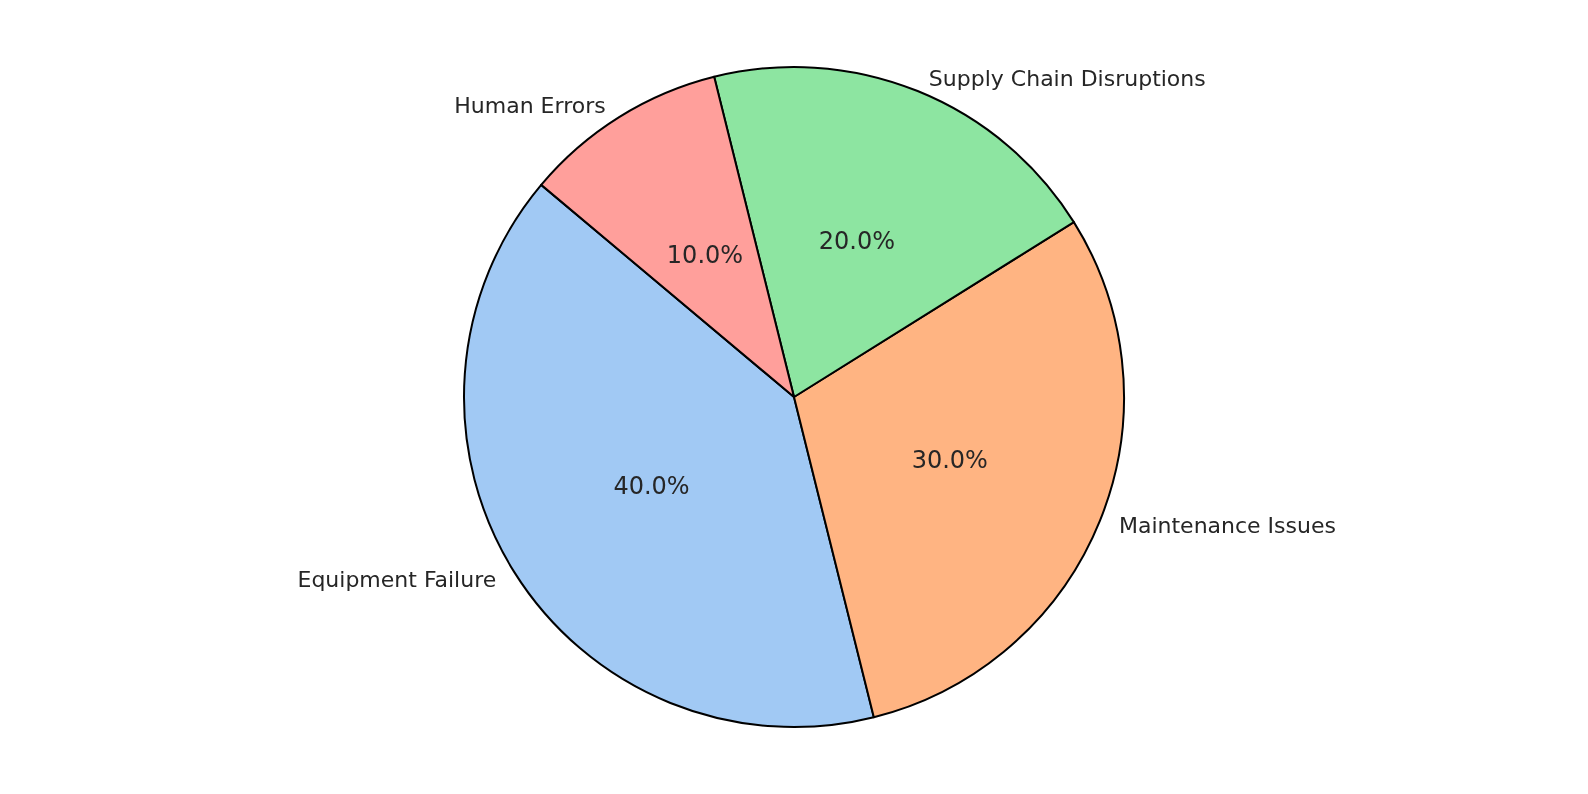  I want to click on data-label: 40.0%, so click(651, 486).